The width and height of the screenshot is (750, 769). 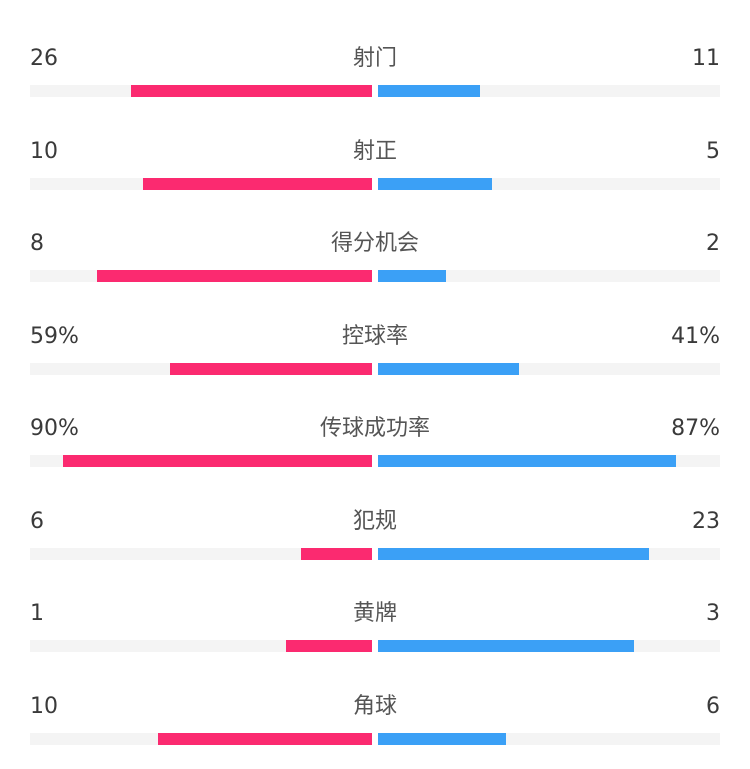 I want to click on away-value: 87%, so click(x=695, y=428).